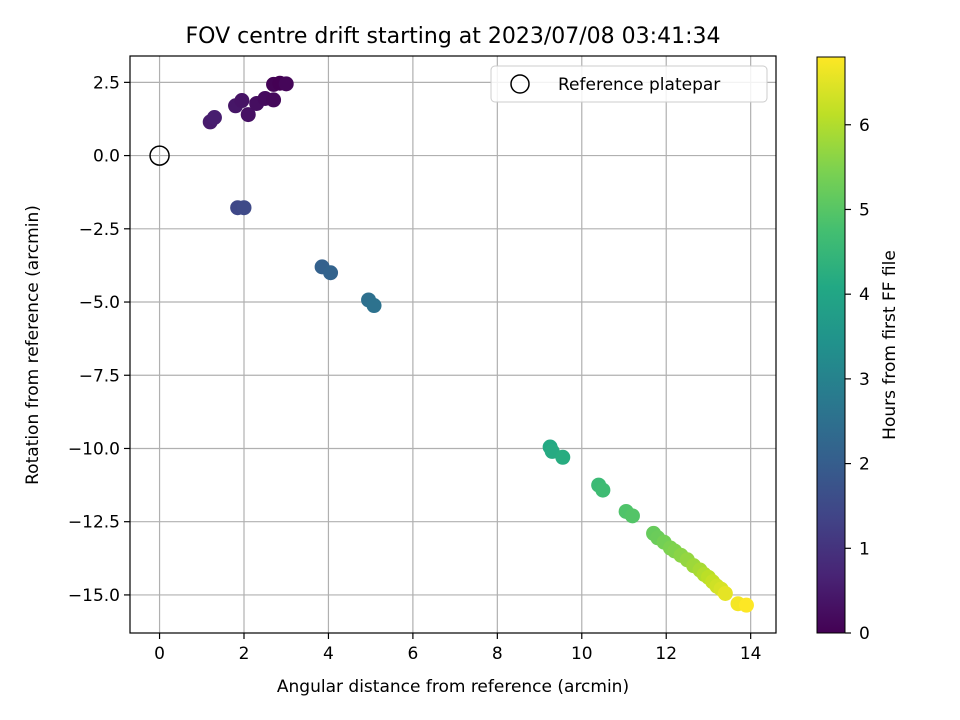  Describe the element at coordinates (94, 449) in the screenshot. I see `y-tick-label: −10.0` at that location.